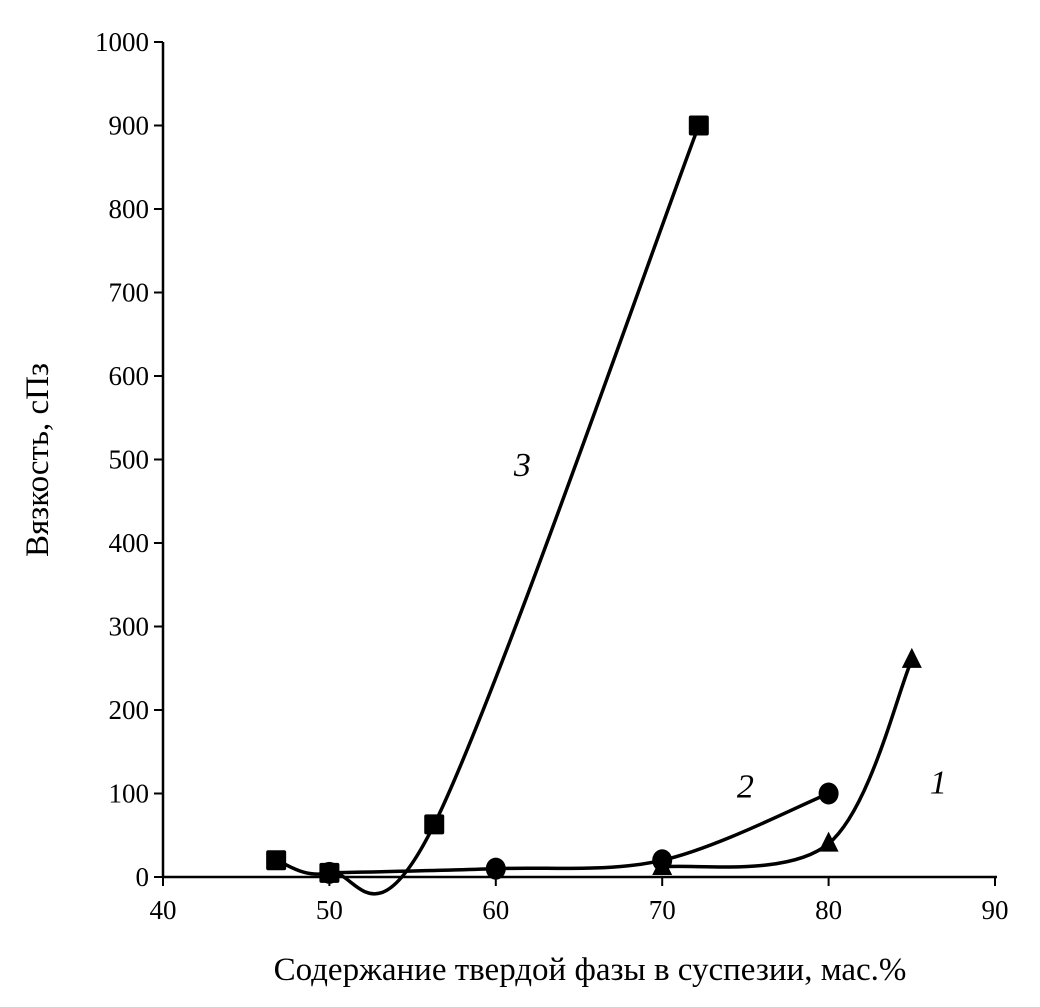 The width and height of the screenshot is (1040, 1007). Describe the element at coordinates (122, 42) in the screenshot. I see `y-tick-label: 1000` at that location.